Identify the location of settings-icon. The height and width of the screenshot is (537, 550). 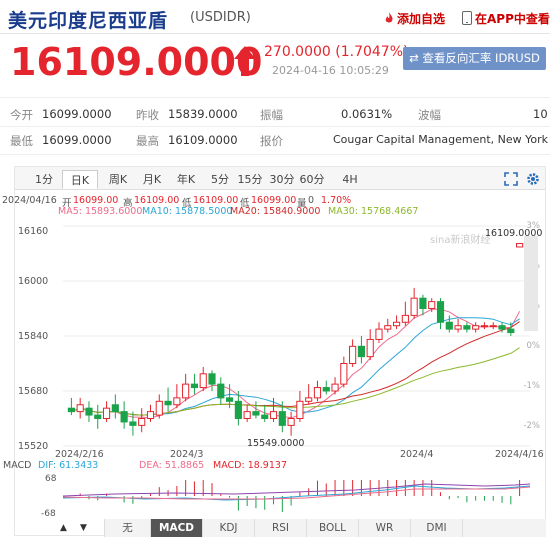
(533, 178).